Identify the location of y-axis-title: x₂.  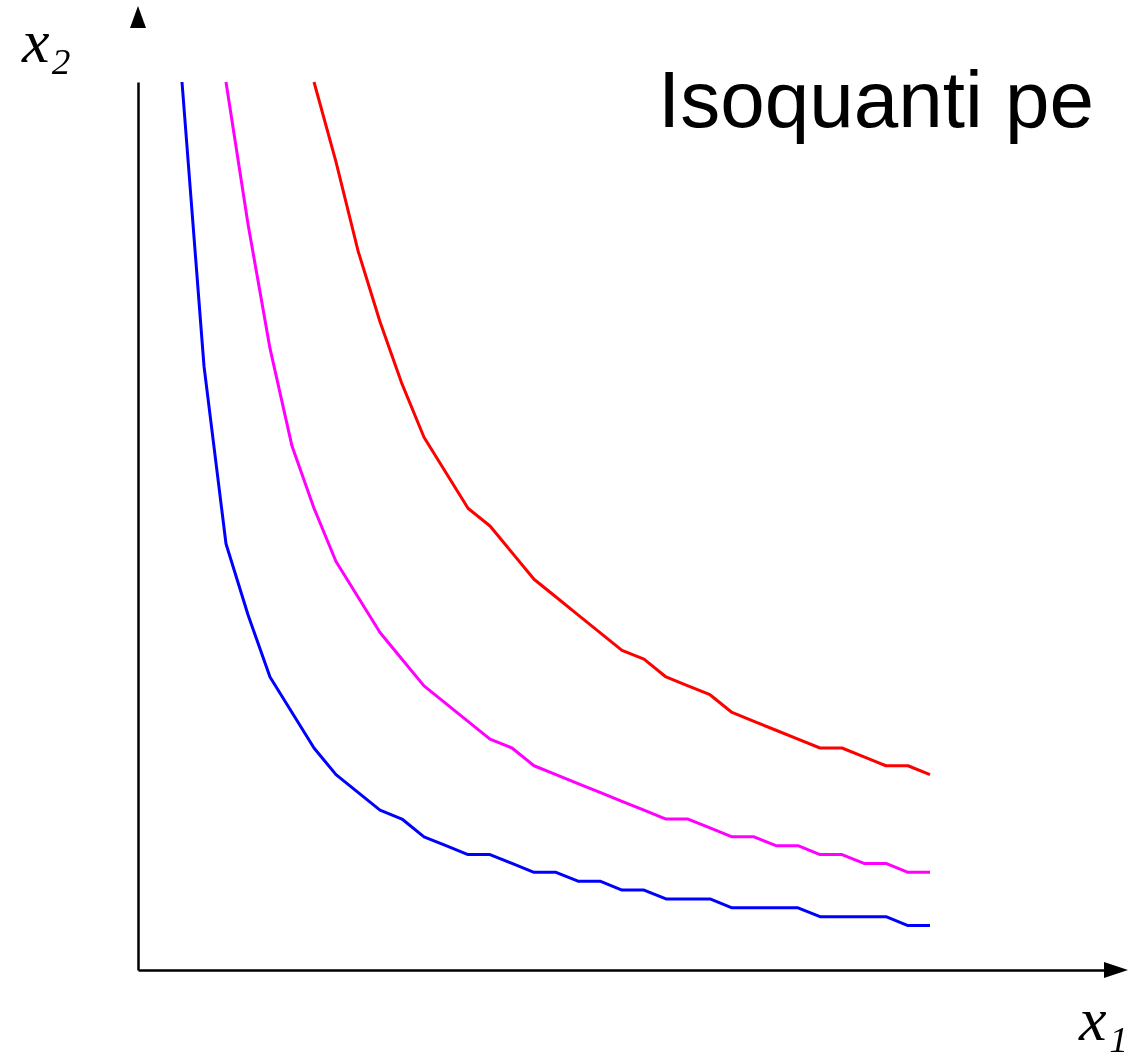
(46, 40).